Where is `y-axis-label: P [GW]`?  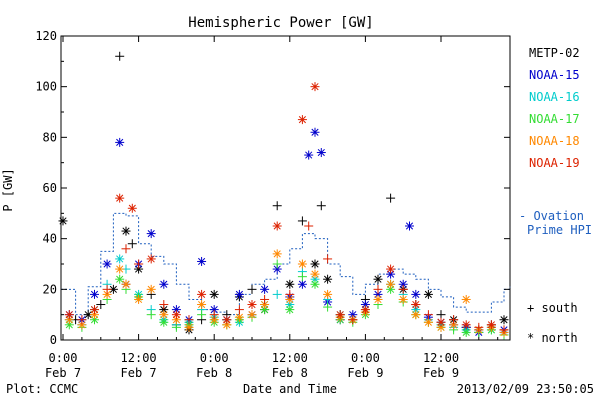 y-axis-label: P [GW] is located at coordinates (8, 189).